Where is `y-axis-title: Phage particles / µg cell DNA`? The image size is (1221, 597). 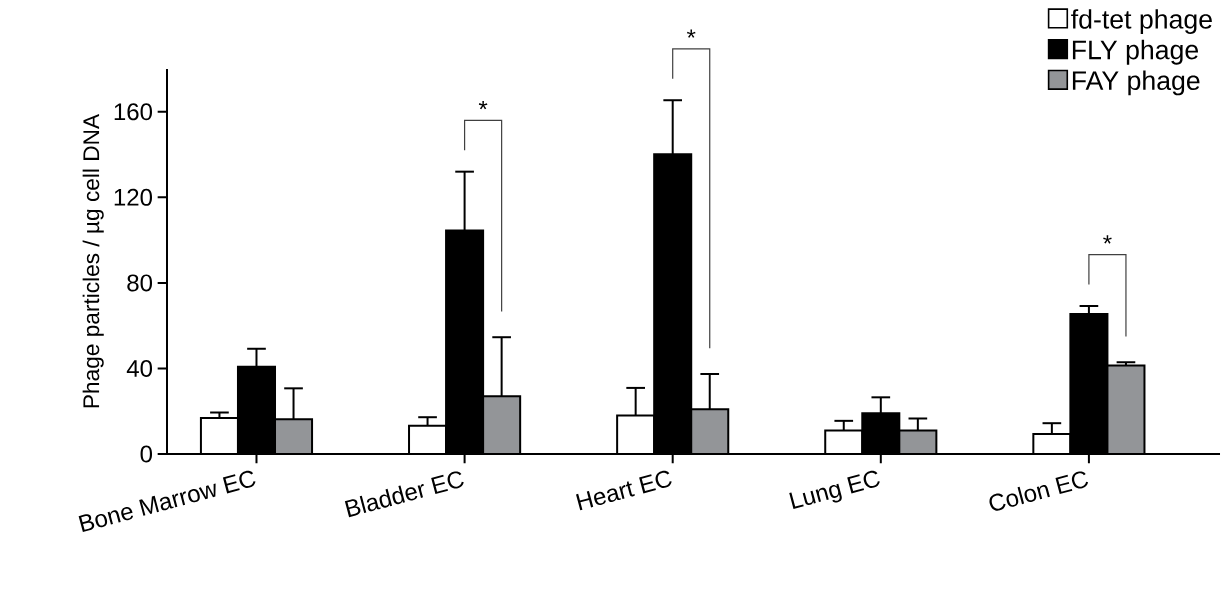 y-axis-title: Phage particles / µg cell DNA is located at coordinates (93, 260).